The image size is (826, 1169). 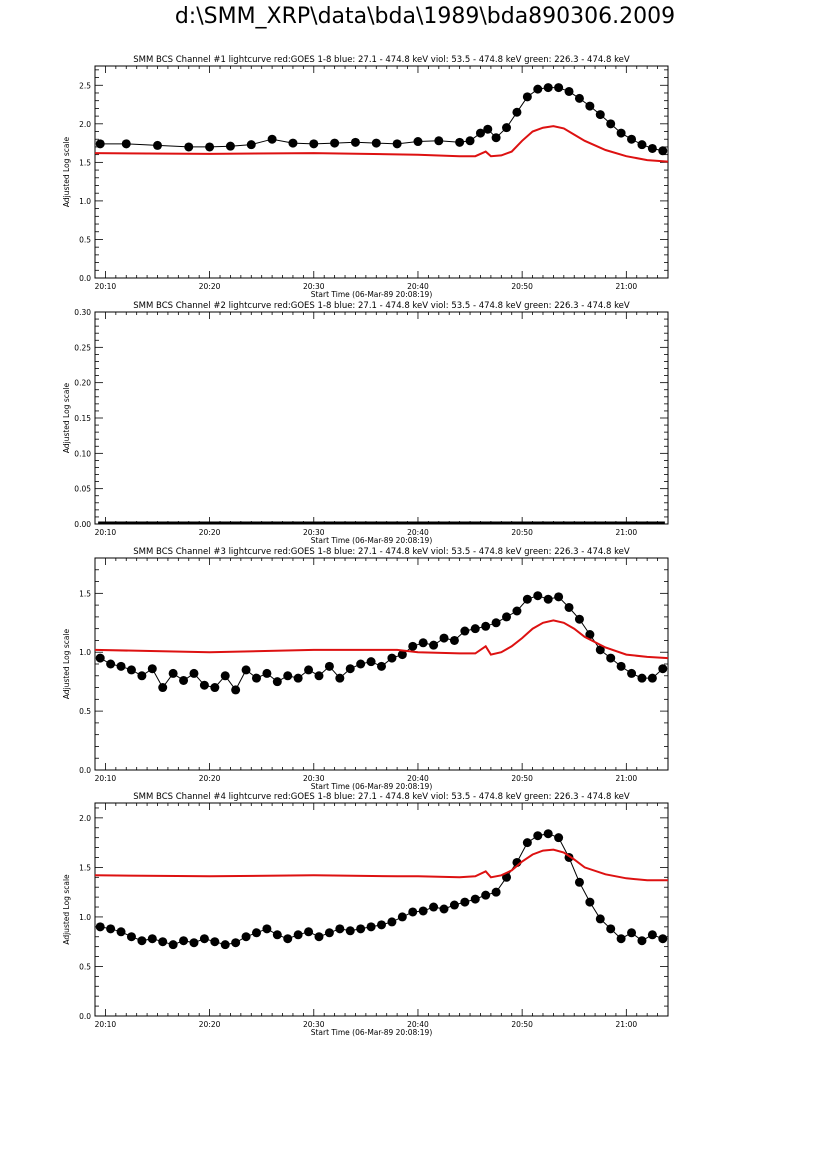 What do you see at coordinates (66, 417) in the screenshot?
I see `y-axis-label: Adjusted Log scale` at bounding box center [66, 417].